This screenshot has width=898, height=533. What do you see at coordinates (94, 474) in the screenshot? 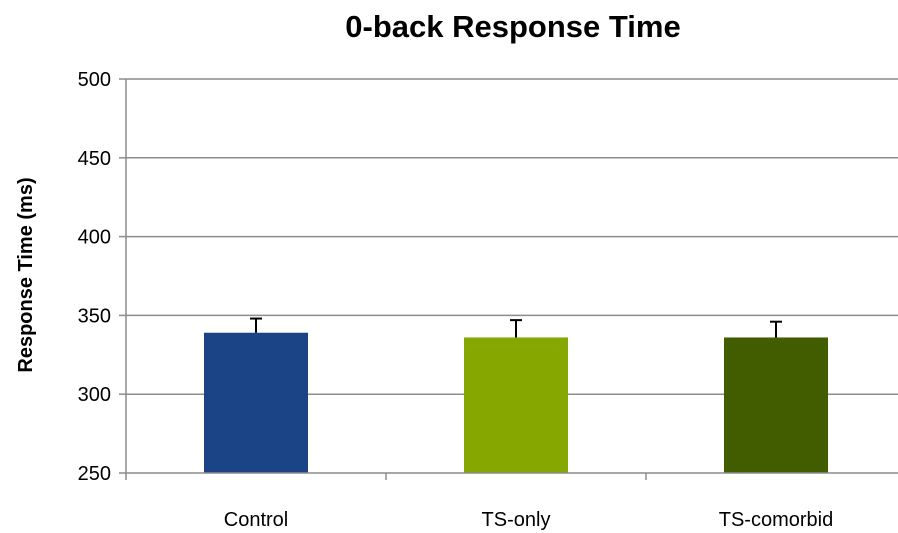
I see `y-tick-label: 250` at bounding box center [94, 474].